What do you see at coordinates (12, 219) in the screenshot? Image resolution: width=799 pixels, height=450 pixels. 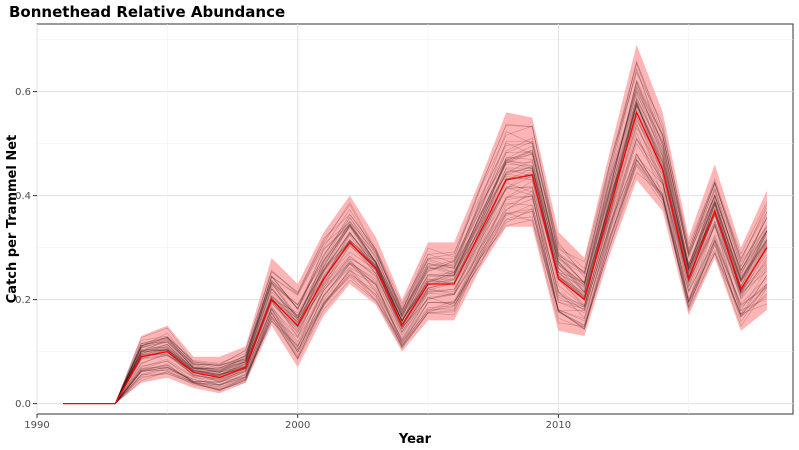 I see `y-axis-title: Catch per Trammel Net` at bounding box center [12, 219].